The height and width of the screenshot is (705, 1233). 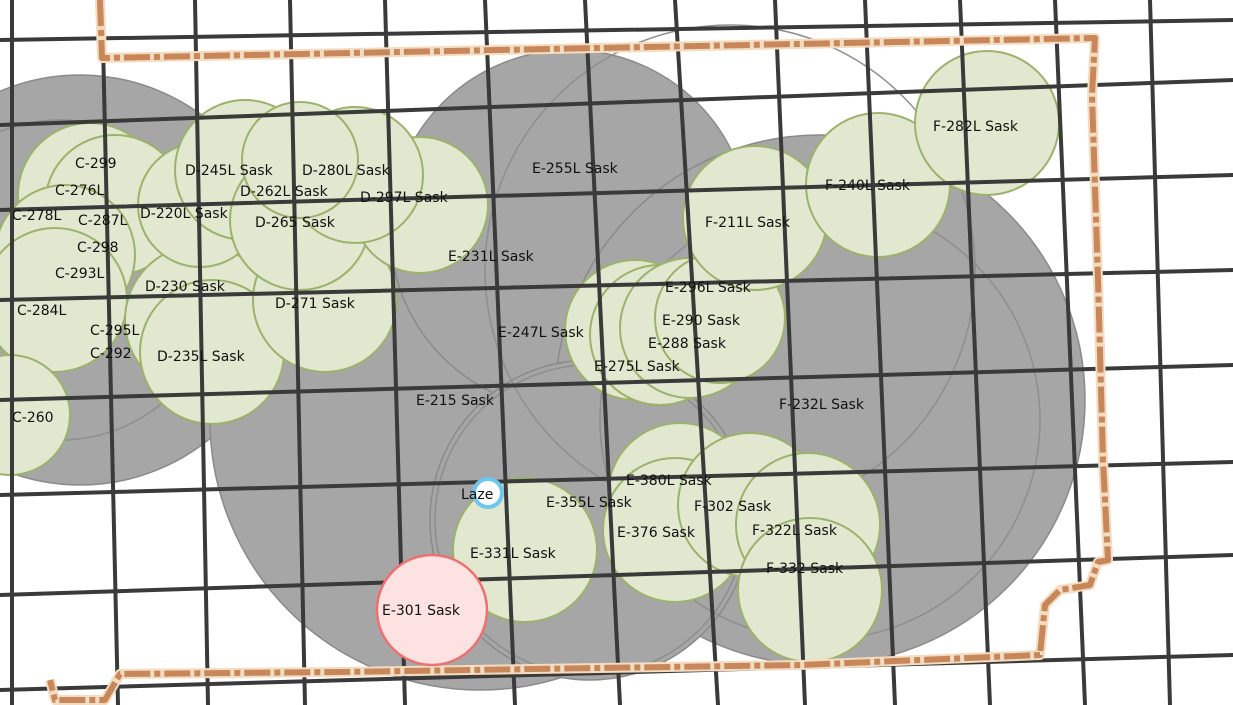 I want to click on grid-line-v10, so click(x=880, y=352).